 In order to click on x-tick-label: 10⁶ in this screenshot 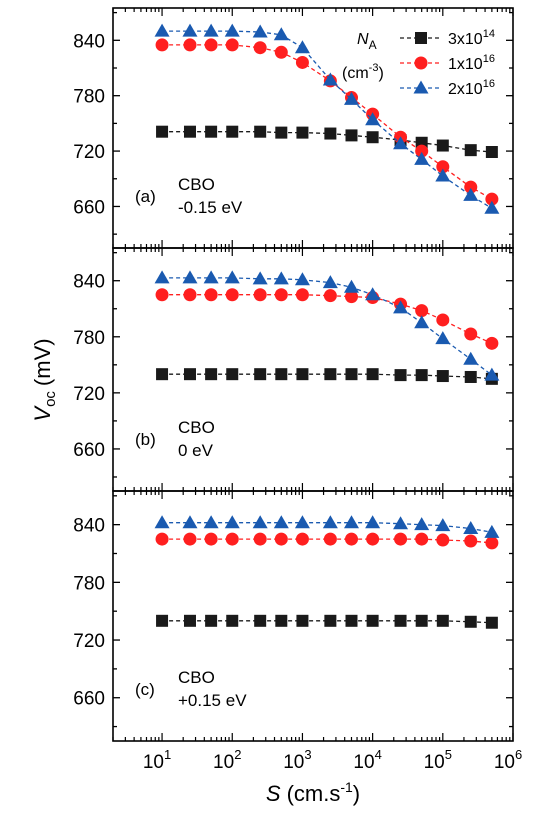, I will do `click(508, 760)`.